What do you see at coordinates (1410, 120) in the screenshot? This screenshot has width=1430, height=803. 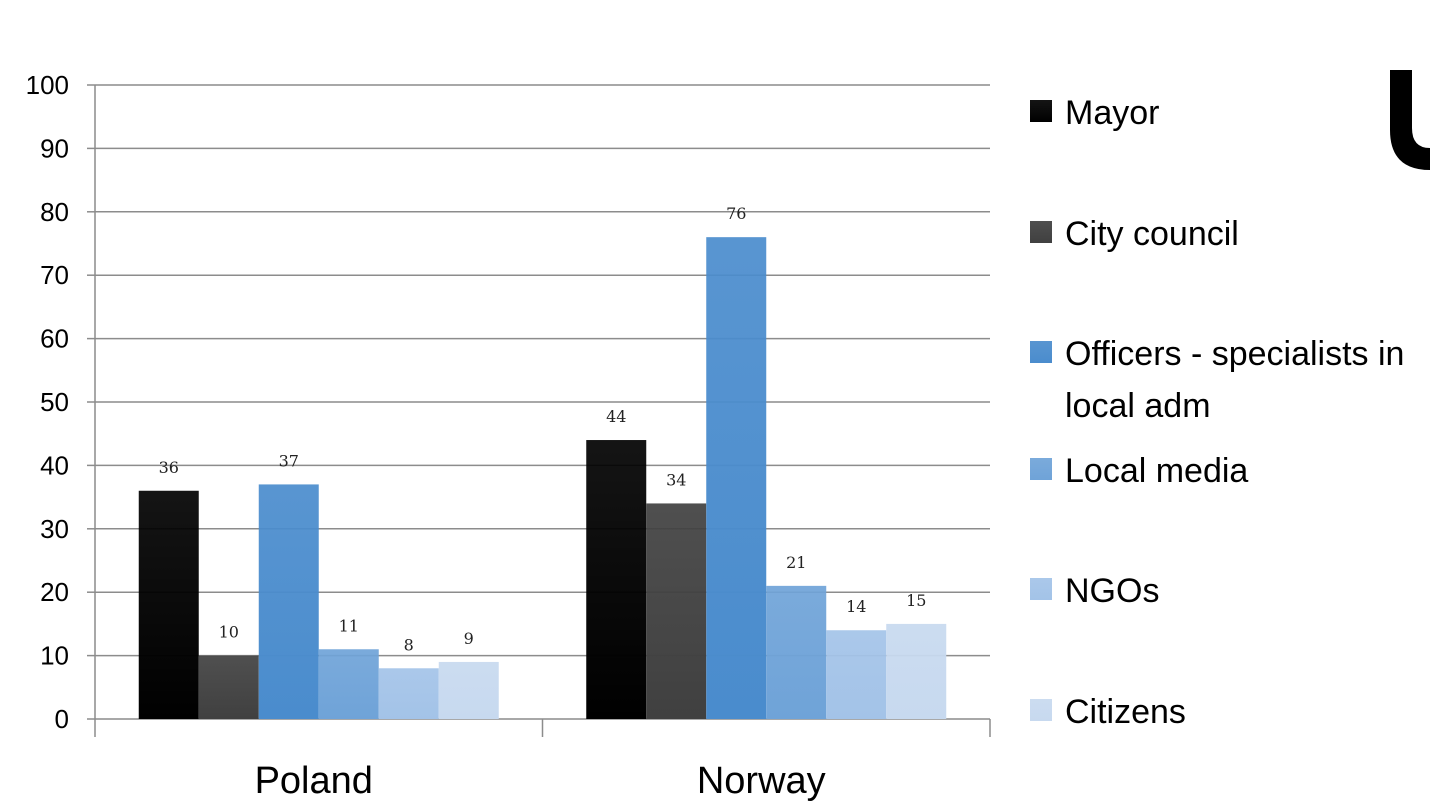 I see `cropped-glyph-decoration` at bounding box center [1410, 120].